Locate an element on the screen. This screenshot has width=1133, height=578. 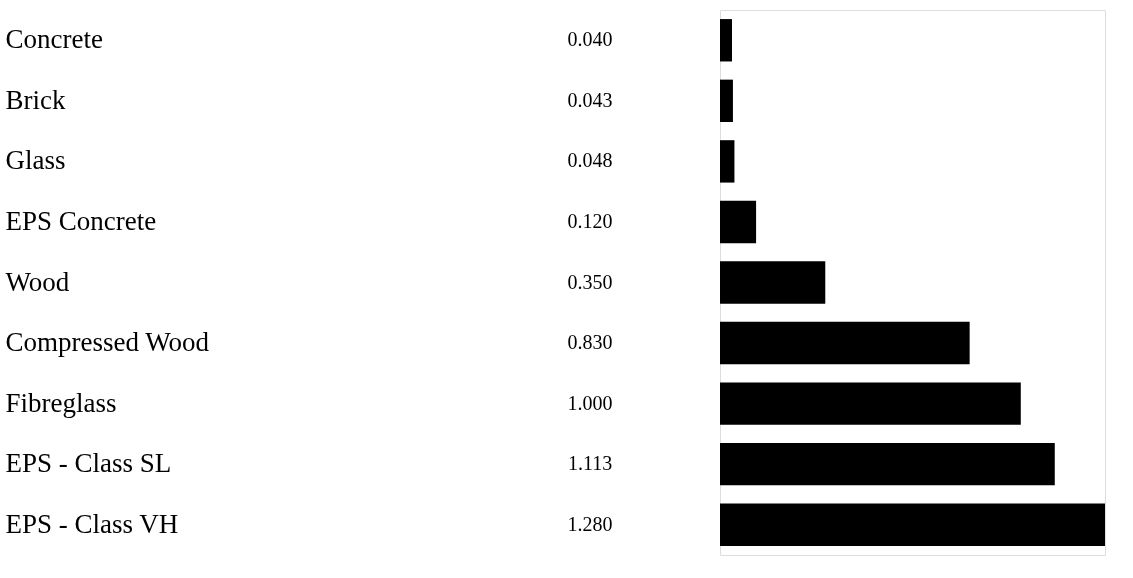
y-tick-label: EPS - Class SL is located at coordinates (88, 463).